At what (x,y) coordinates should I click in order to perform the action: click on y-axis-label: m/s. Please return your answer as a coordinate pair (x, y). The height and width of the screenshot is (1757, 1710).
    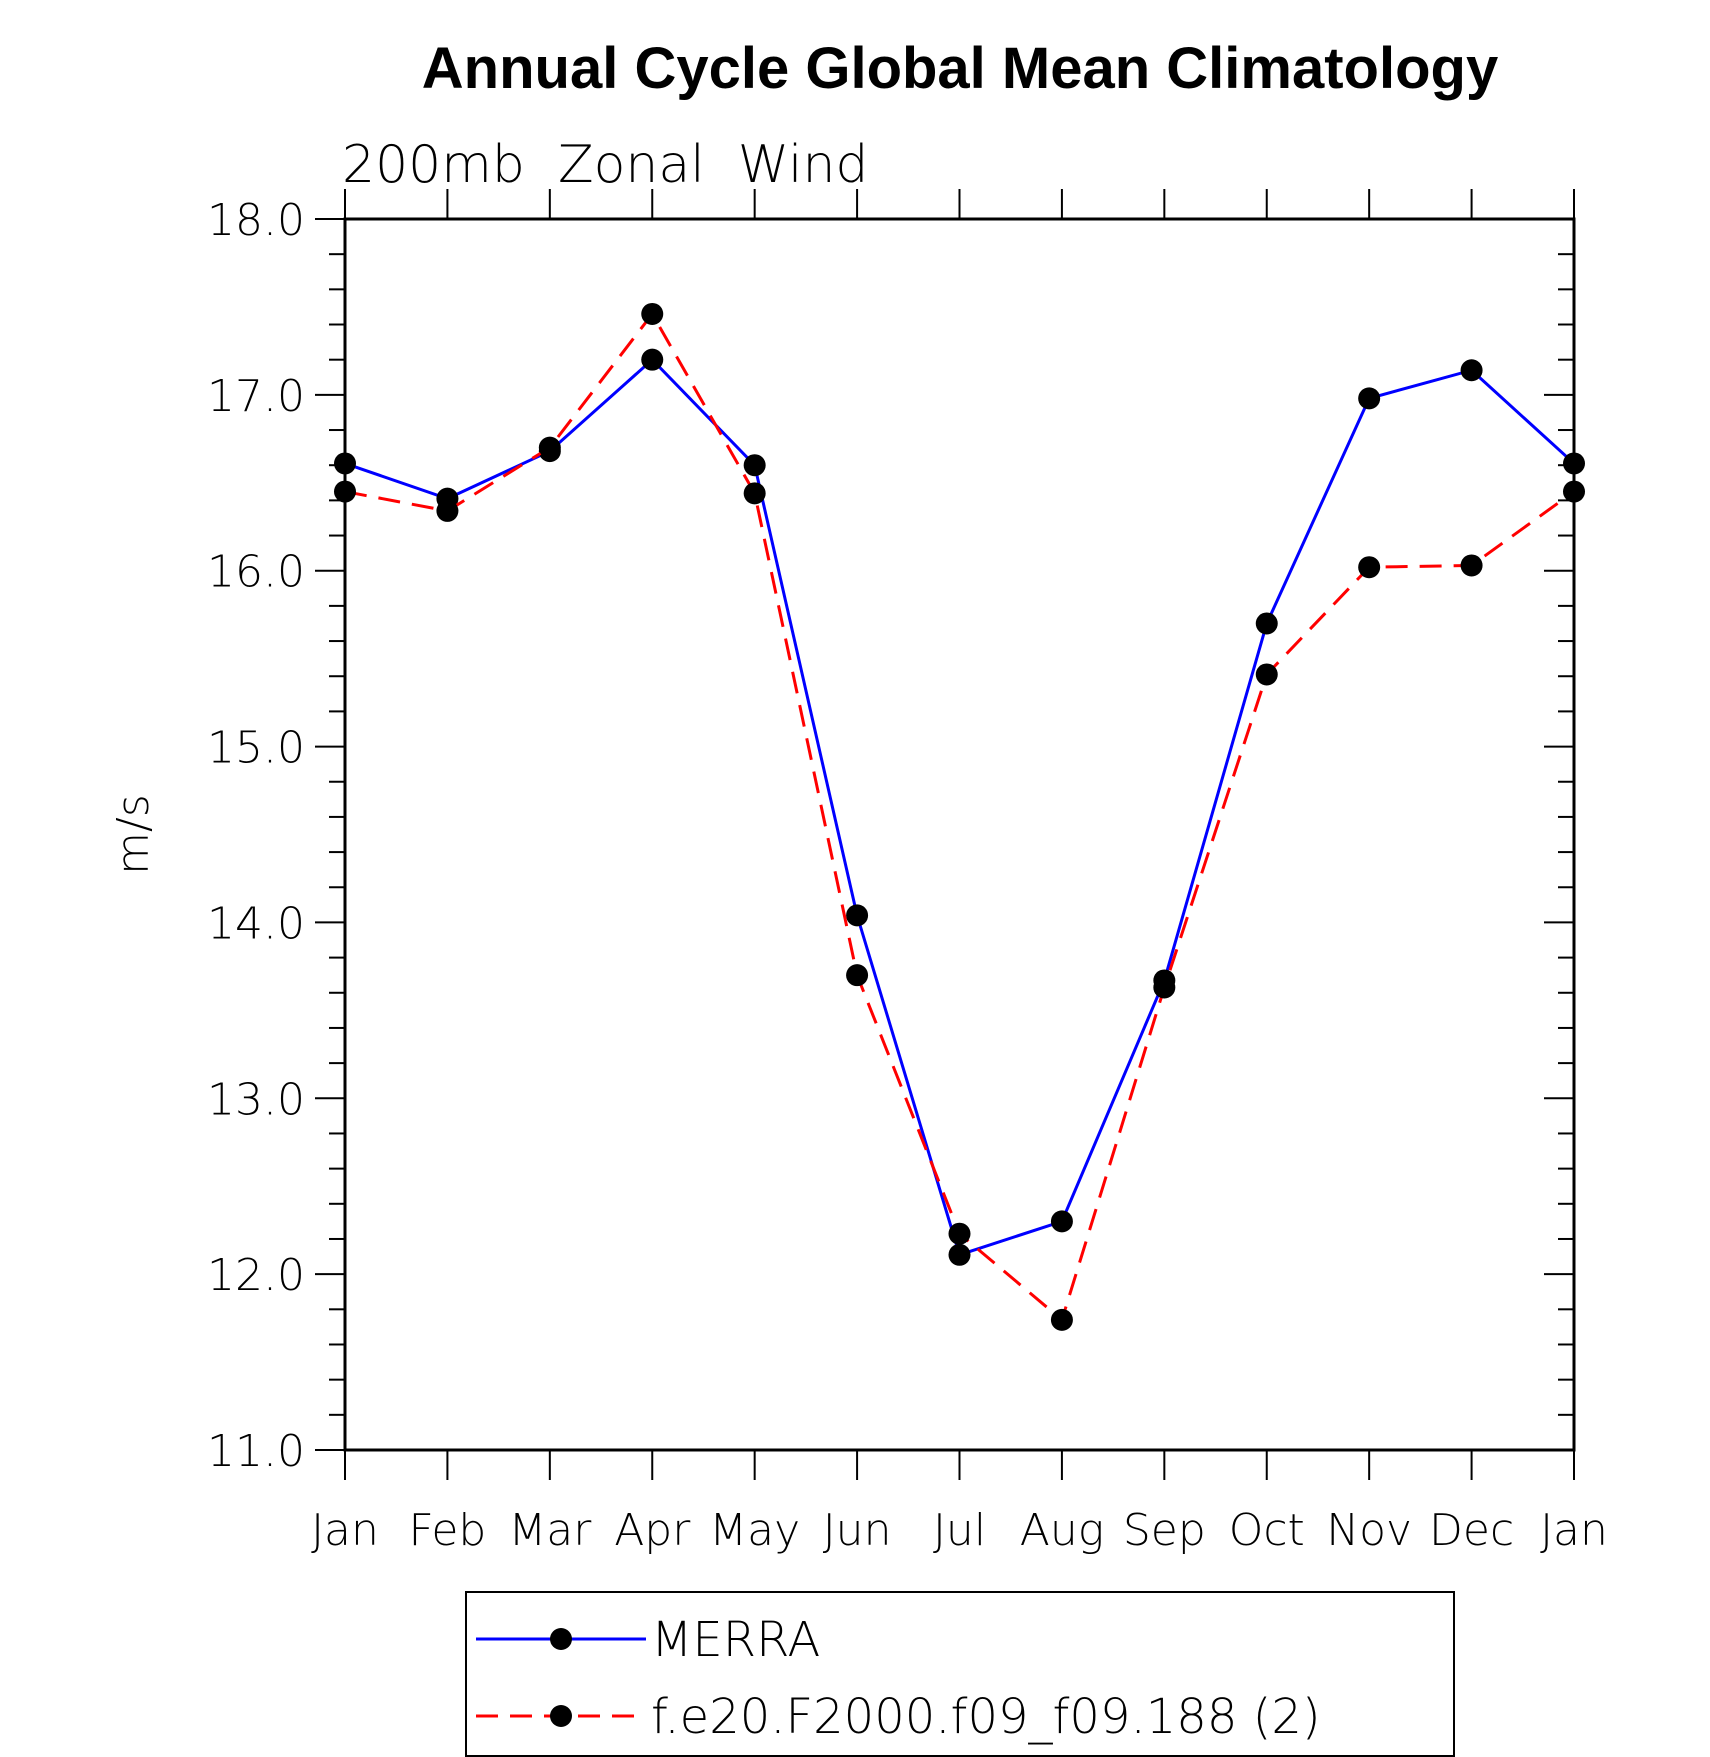
    Looking at the image, I should click on (133, 834).